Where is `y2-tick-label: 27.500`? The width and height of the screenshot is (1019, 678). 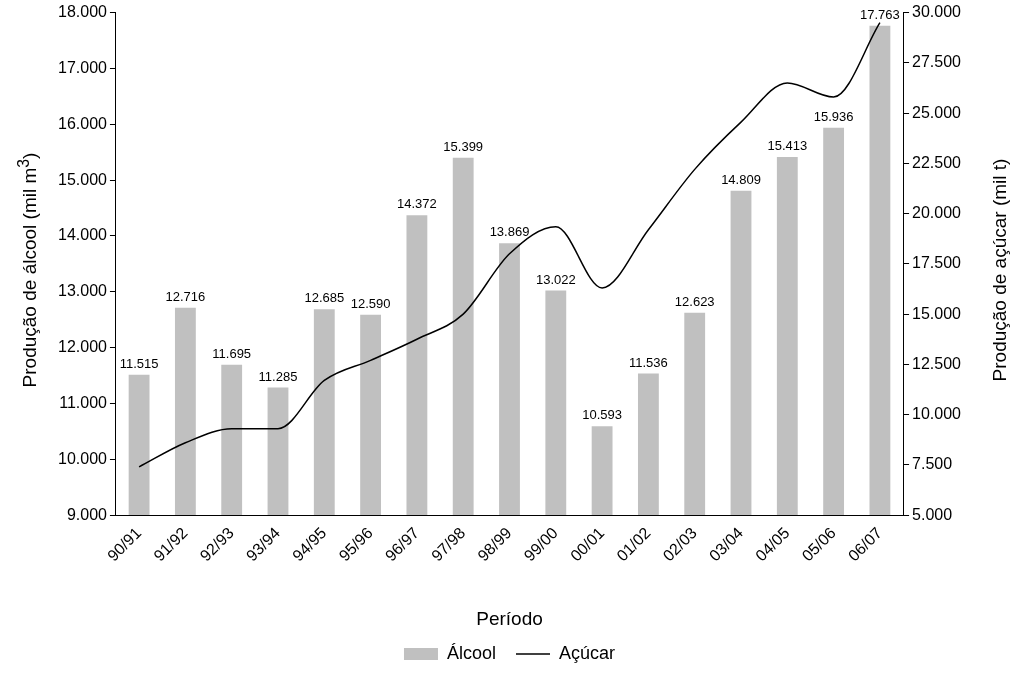
y2-tick-label: 27.500 is located at coordinates (937, 62).